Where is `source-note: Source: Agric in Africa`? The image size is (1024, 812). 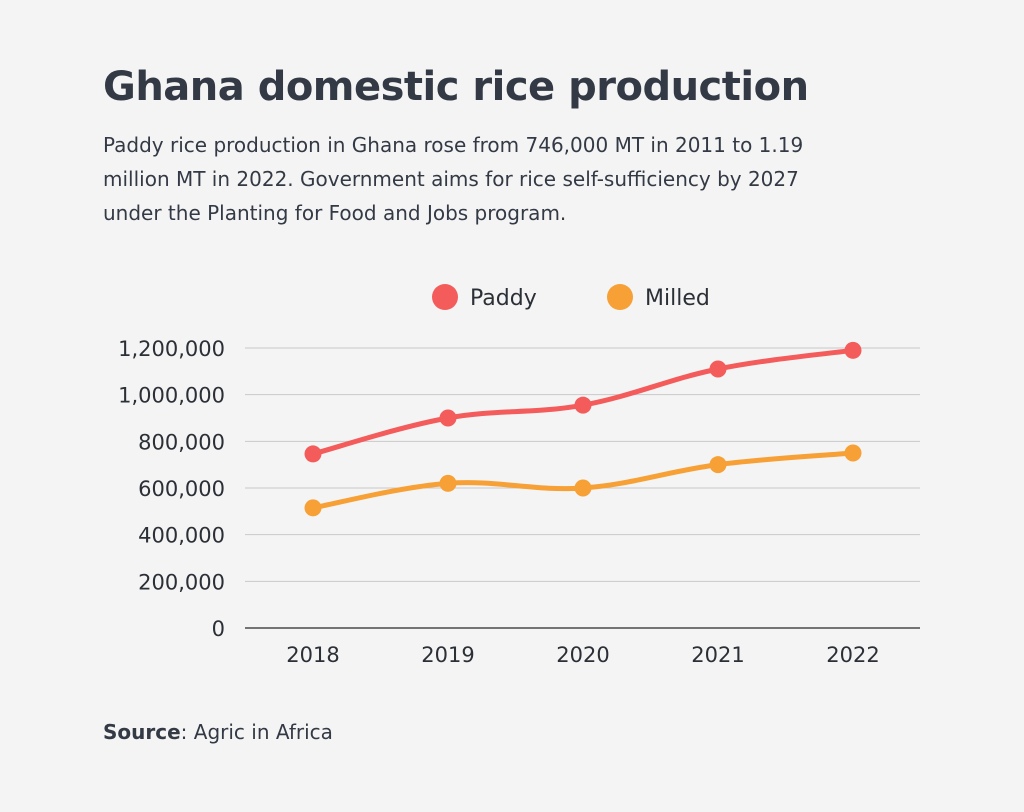
source-note: Source: Agric in Africa is located at coordinates (218, 732).